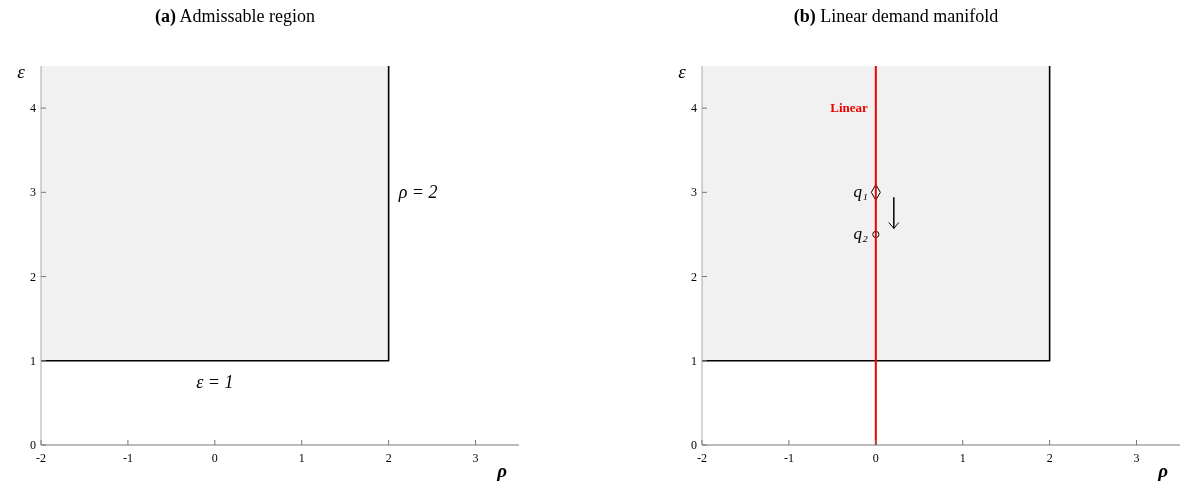 Image resolution: width=1186 pixels, height=486 pixels. What do you see at coordinates (896, 16) in the screenshot?
I see `chart-title: (b) Linear demand manifold` at bounding box center [896, 16].